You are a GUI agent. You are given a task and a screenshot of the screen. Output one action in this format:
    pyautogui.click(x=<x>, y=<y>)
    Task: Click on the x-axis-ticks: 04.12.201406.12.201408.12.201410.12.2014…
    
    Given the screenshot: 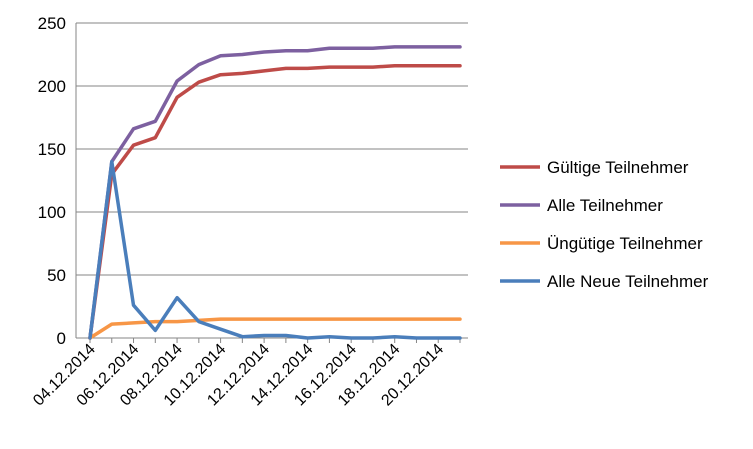 What is the action you would take?
    pyautogui.click(x=245, y=373)
    